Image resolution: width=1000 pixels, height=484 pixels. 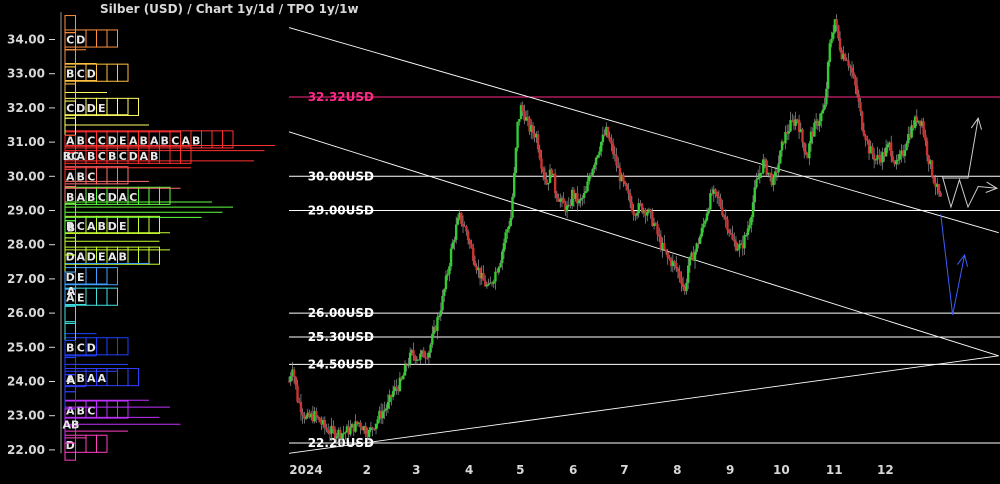 What do you see at coordinates (341, 211) in the screenshot?
I see `level-label: 29.00USD` at bounding box center [341, 211].